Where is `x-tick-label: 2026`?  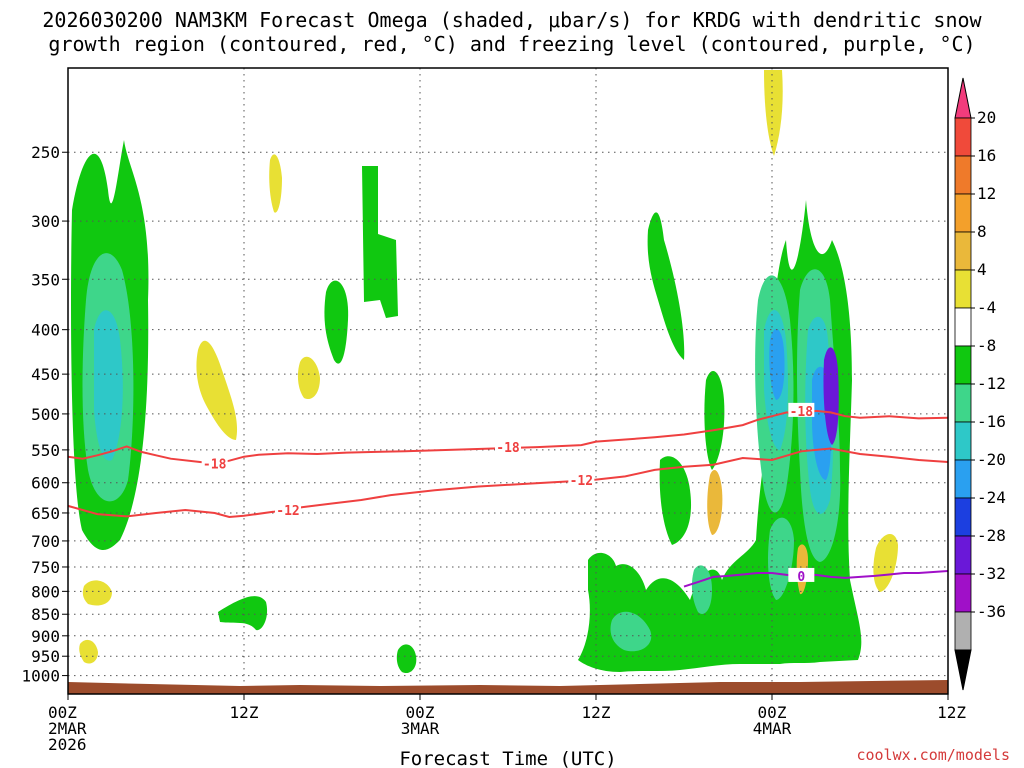 x-tick-label: 2026 is located at coordinates (67, 744).